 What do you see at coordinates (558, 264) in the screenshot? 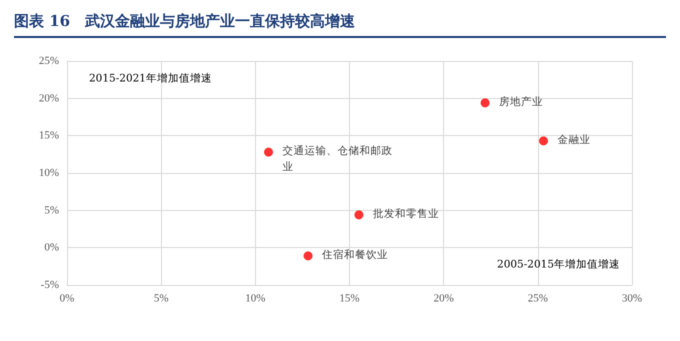
I see `x-axis-title: 2005-2015年增加值增速` at bounding box center [558, 264].